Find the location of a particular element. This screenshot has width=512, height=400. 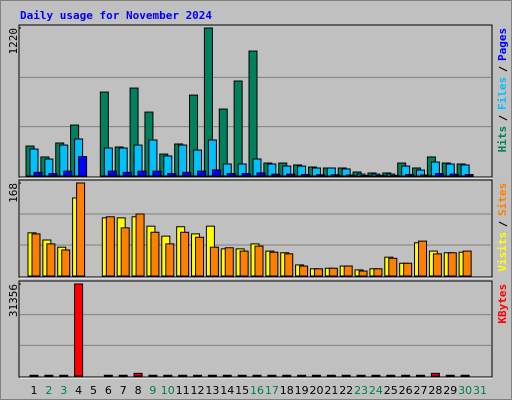

legend: KBytes is located at coordinates (502, 304).